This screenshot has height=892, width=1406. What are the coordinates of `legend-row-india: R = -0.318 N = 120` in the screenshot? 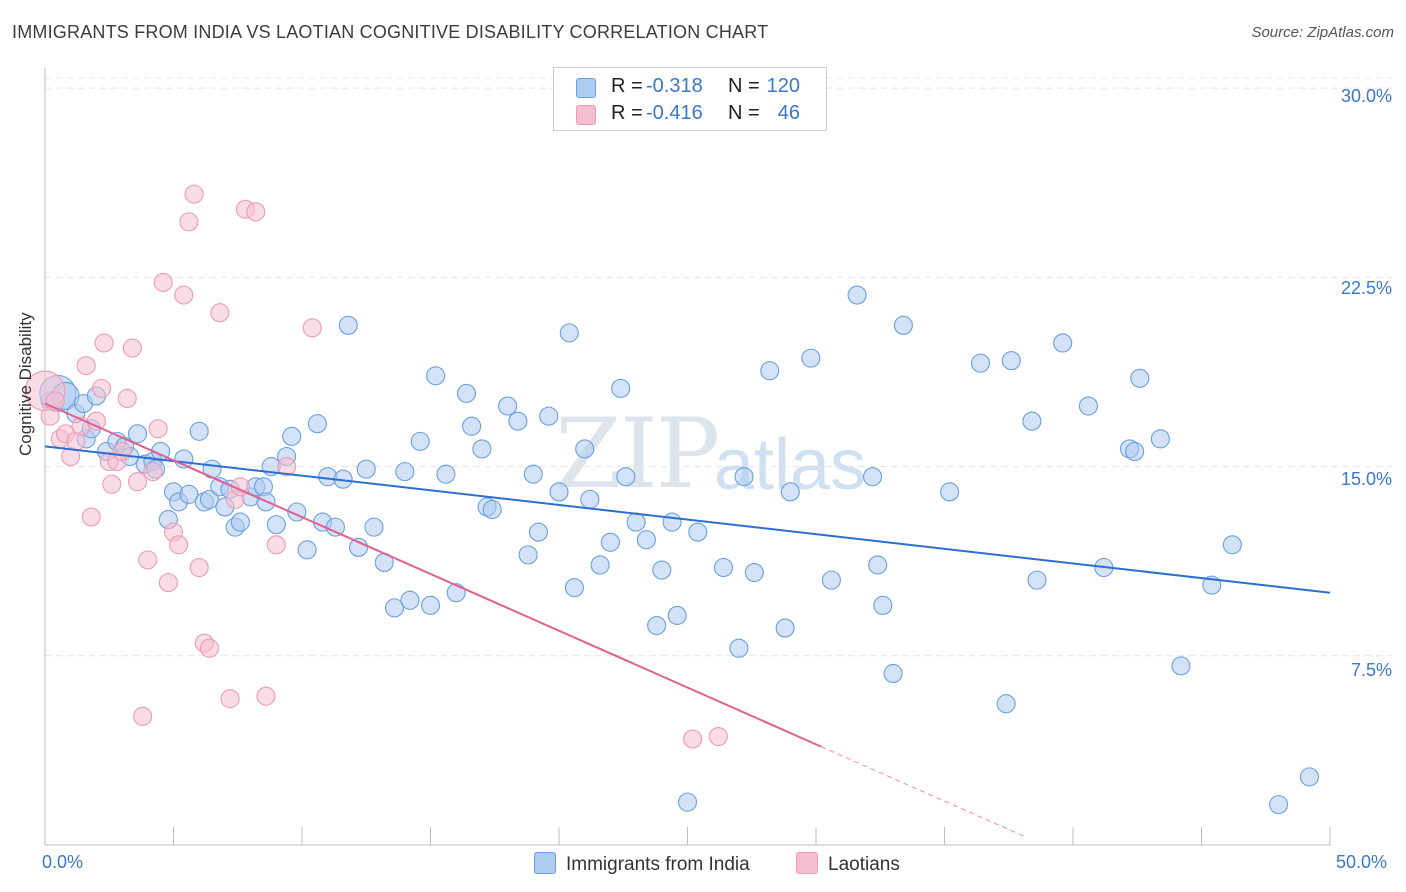 It's located at (690, 88).